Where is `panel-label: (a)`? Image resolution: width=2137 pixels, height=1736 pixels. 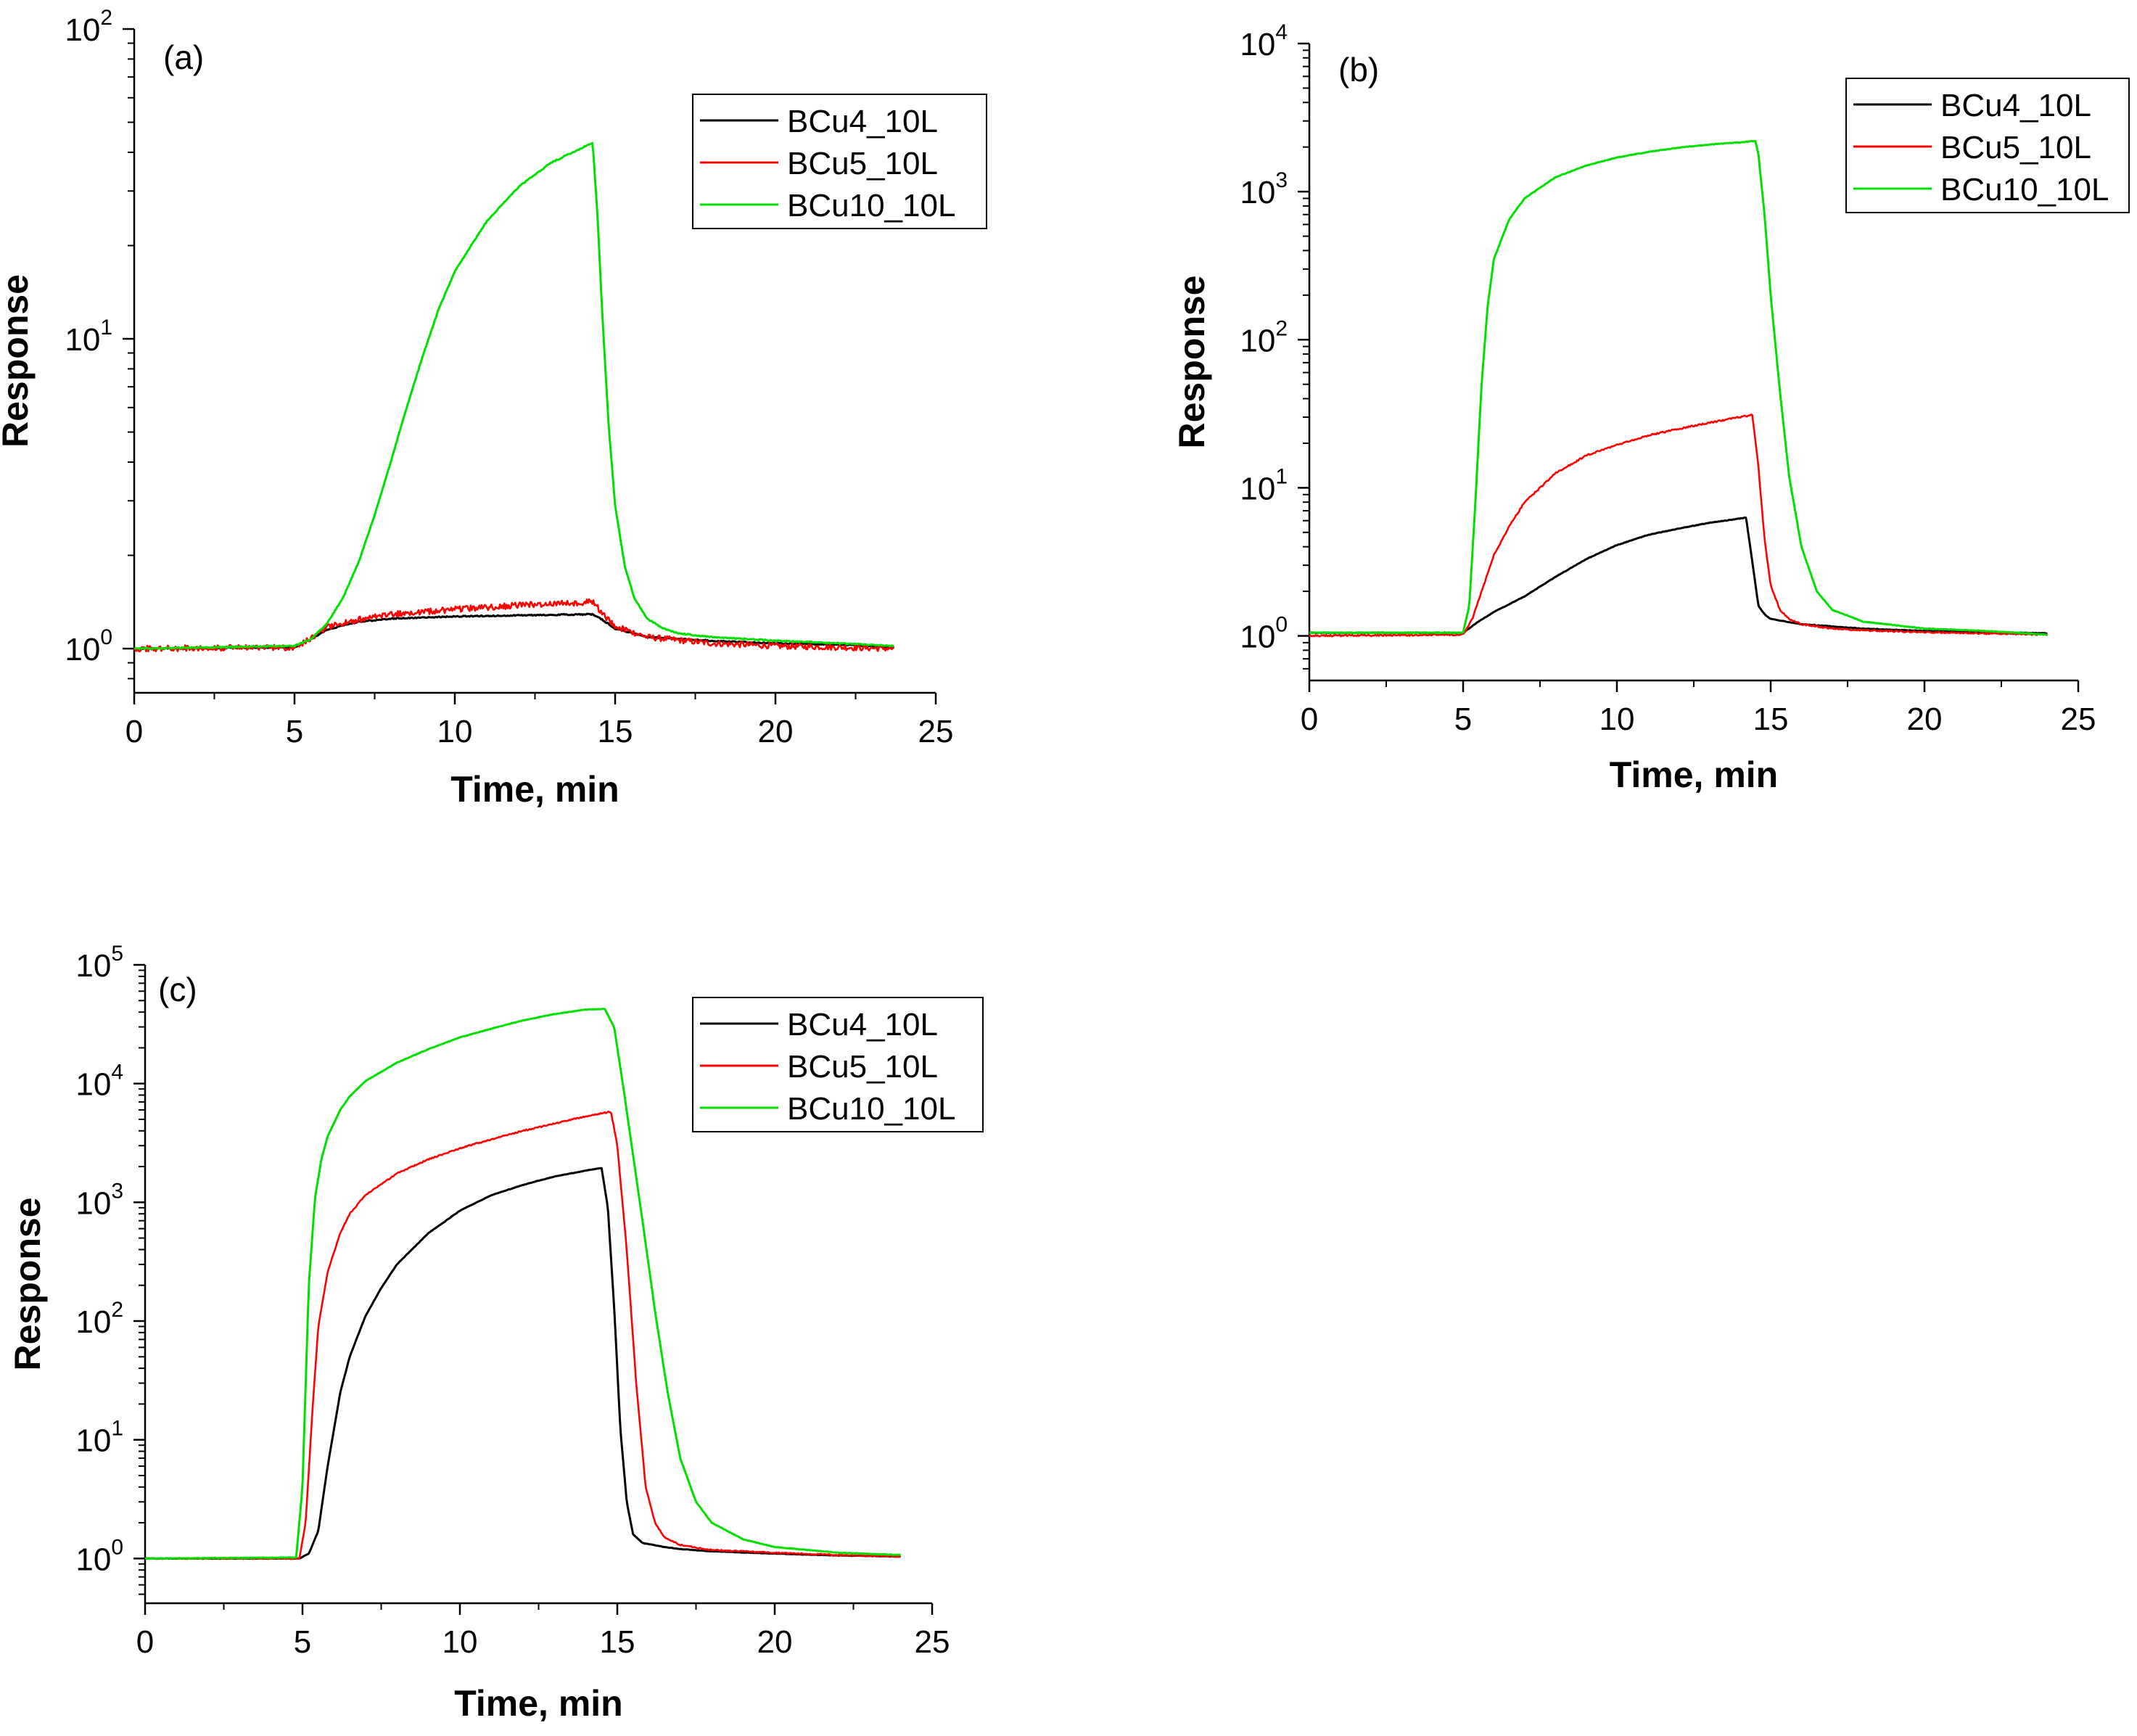
panel-label: (a) is located at coordinates (183, 57).